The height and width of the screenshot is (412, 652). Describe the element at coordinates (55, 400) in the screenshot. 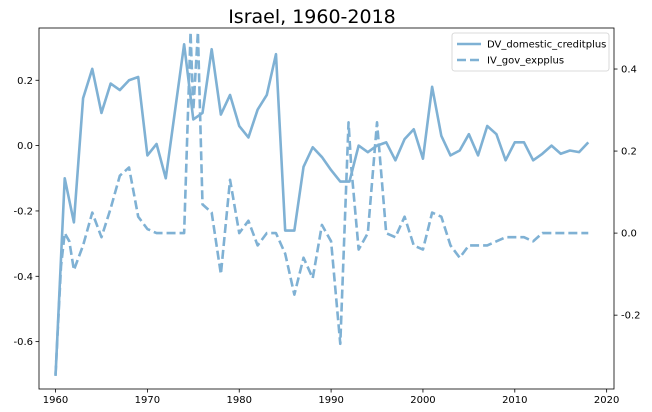

I see `x-tick-label: 1960` at that location.